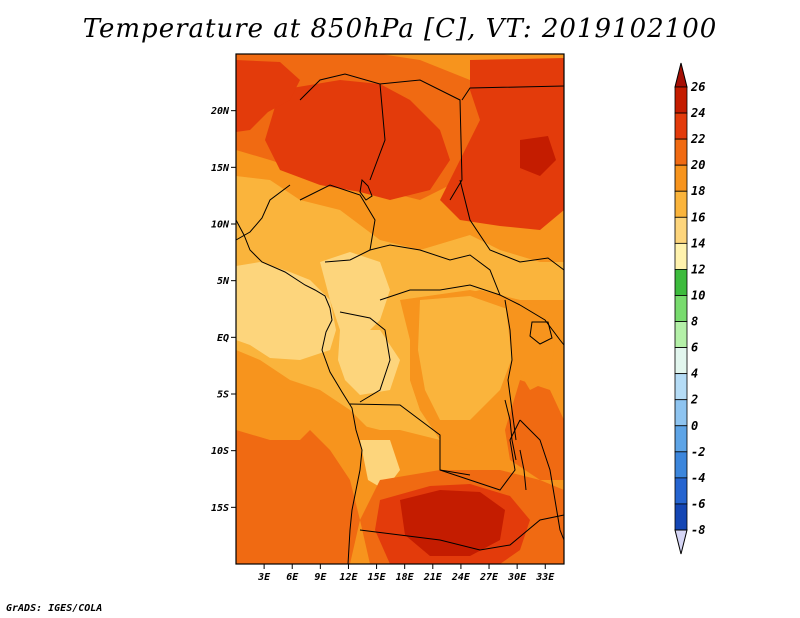 This screenshot has height=618, width=800. I want to click on lake-malawi, so click(523, 470).